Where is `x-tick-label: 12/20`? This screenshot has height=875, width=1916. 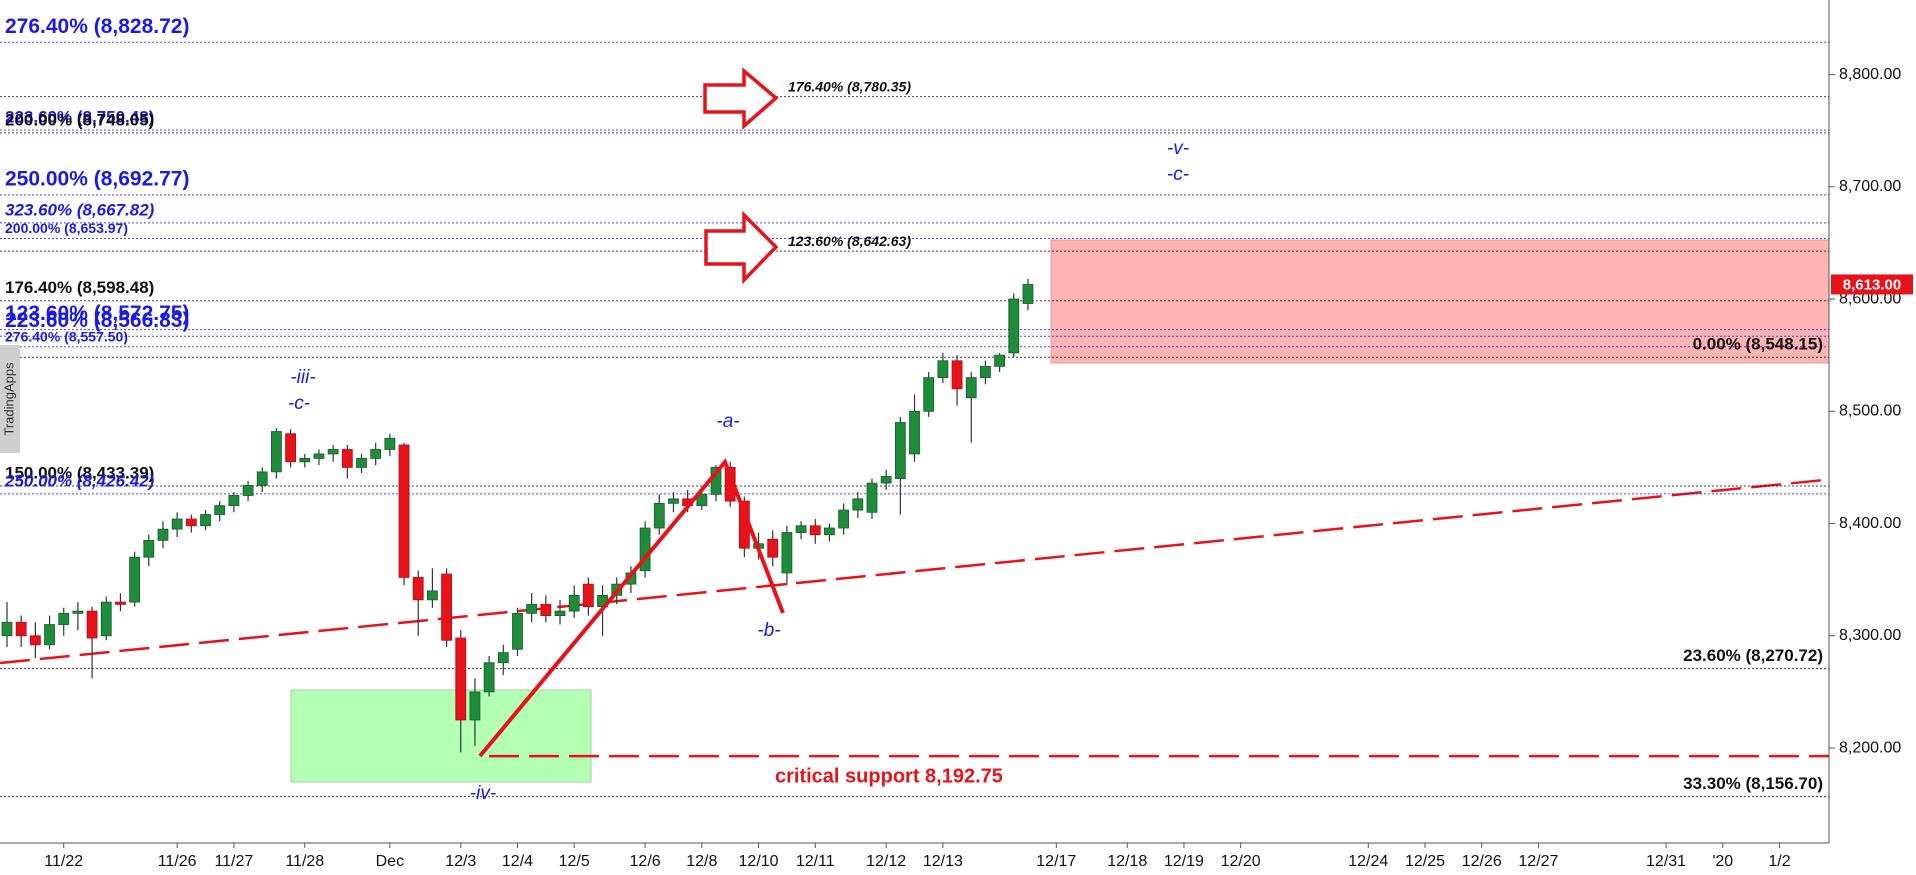 x-tick-label: 12/20 is located at coordinates (1241, 861).